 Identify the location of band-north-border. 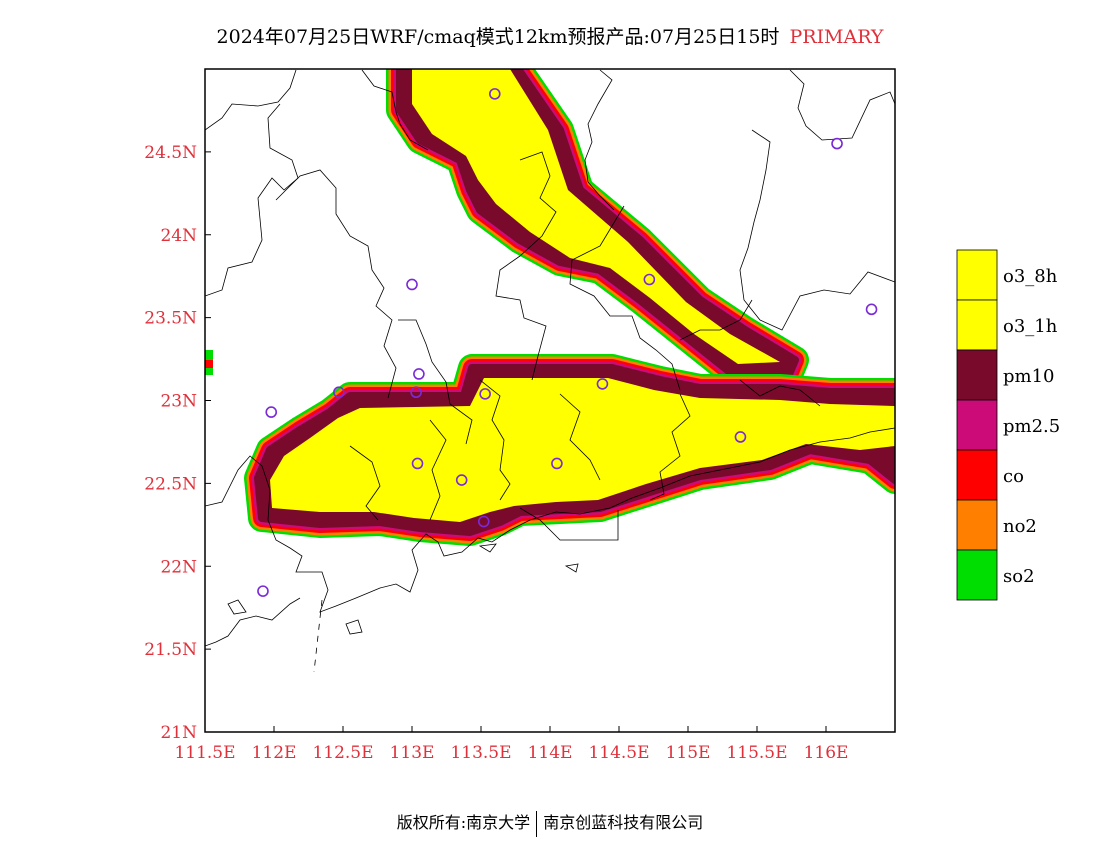
(597, 227).